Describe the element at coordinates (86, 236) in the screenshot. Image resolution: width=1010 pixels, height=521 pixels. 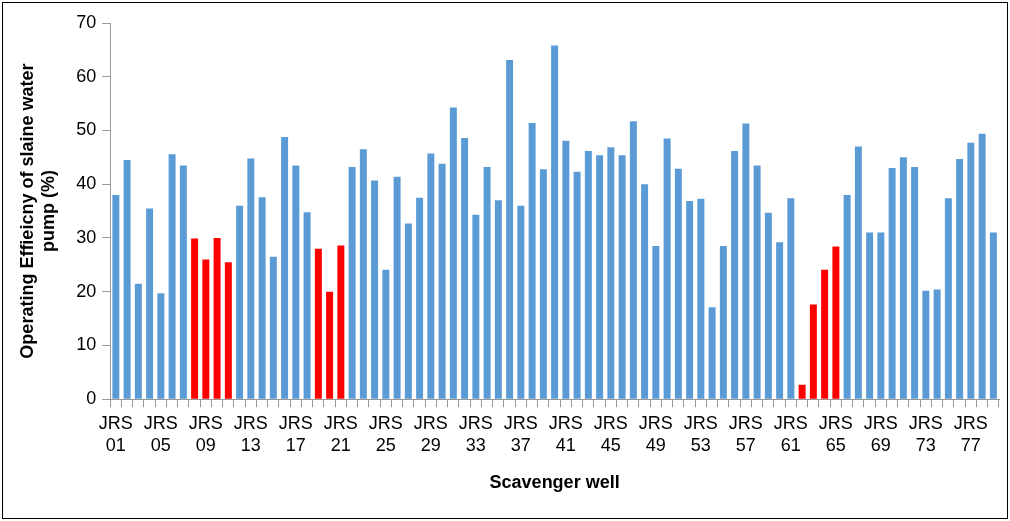
I see `y-tick-label: 30` at that location.